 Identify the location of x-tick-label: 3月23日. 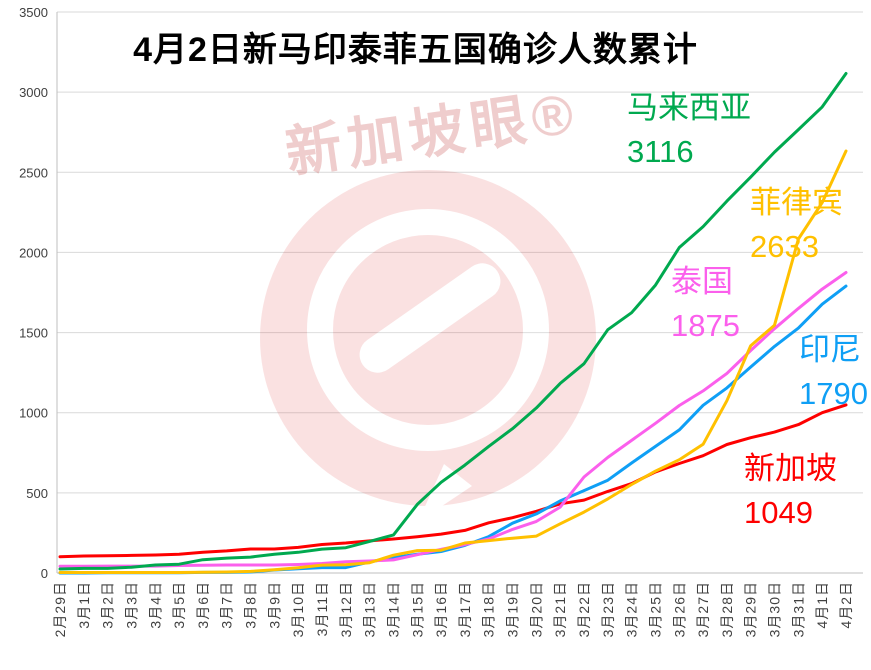
(608, 609).